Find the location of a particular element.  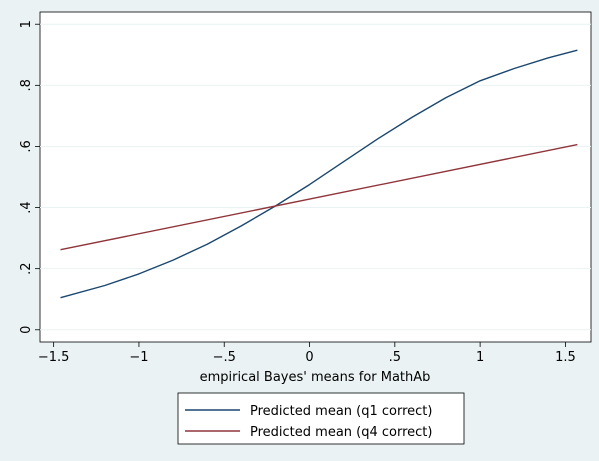

legend-box is located at coordinates (321, 418).